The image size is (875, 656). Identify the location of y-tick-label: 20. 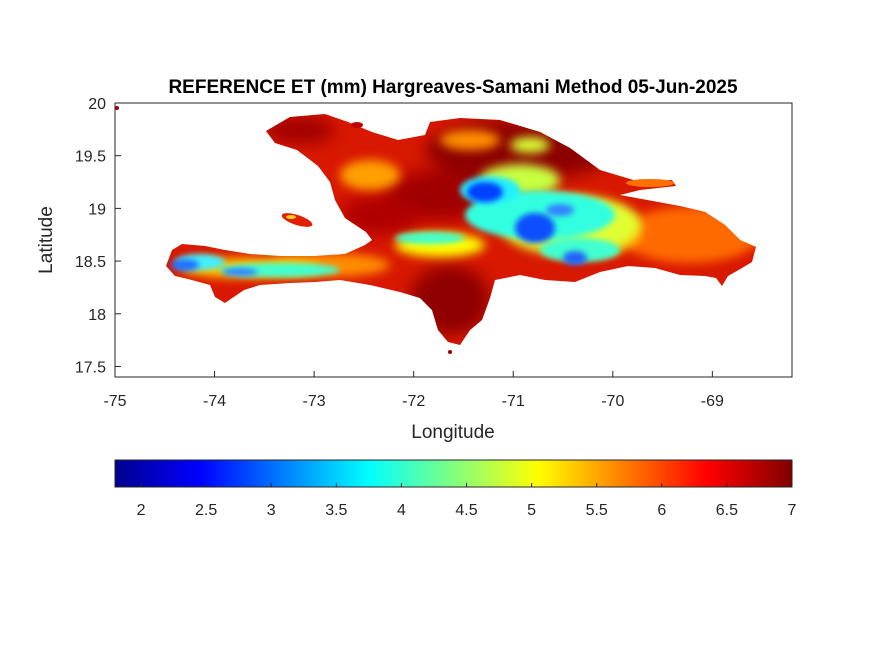
(97, 104).